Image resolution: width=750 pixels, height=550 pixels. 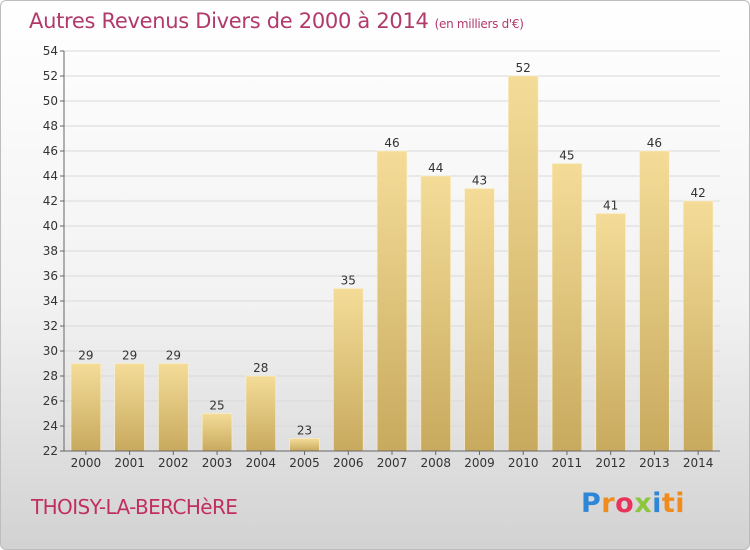 What do you see at coordinates (610, 332) in the screenshot?
I see `bar-2012` at bounding box center [610, 332].